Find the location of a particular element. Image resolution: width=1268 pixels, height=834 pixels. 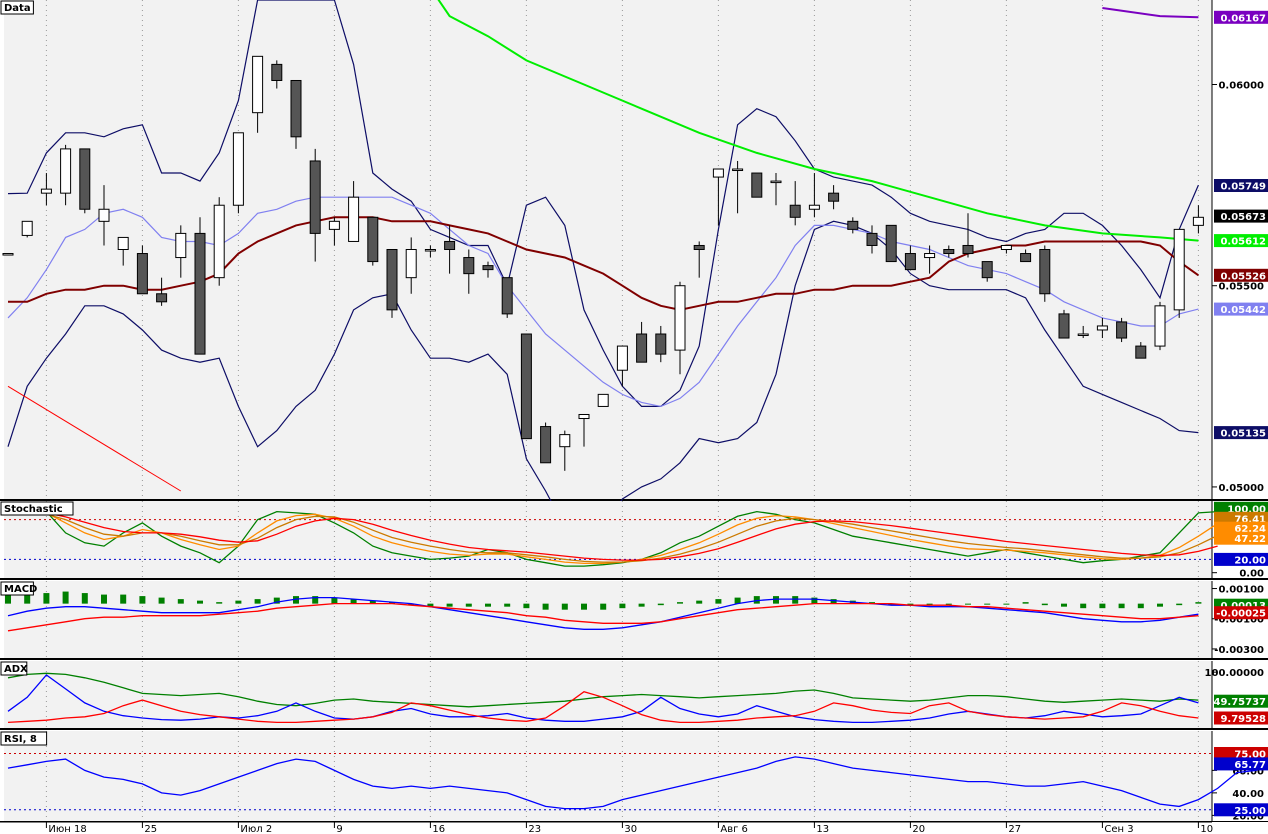

value-badge: 0.05135 is located at coordinates (1243, 434).